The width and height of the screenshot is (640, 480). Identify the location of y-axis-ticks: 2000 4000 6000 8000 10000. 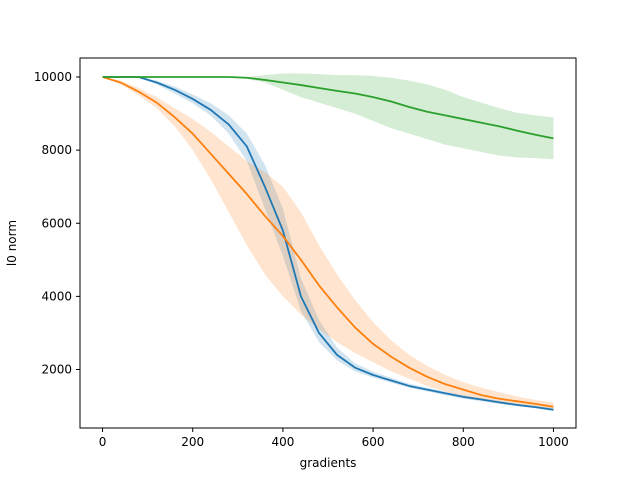
(57, 223).